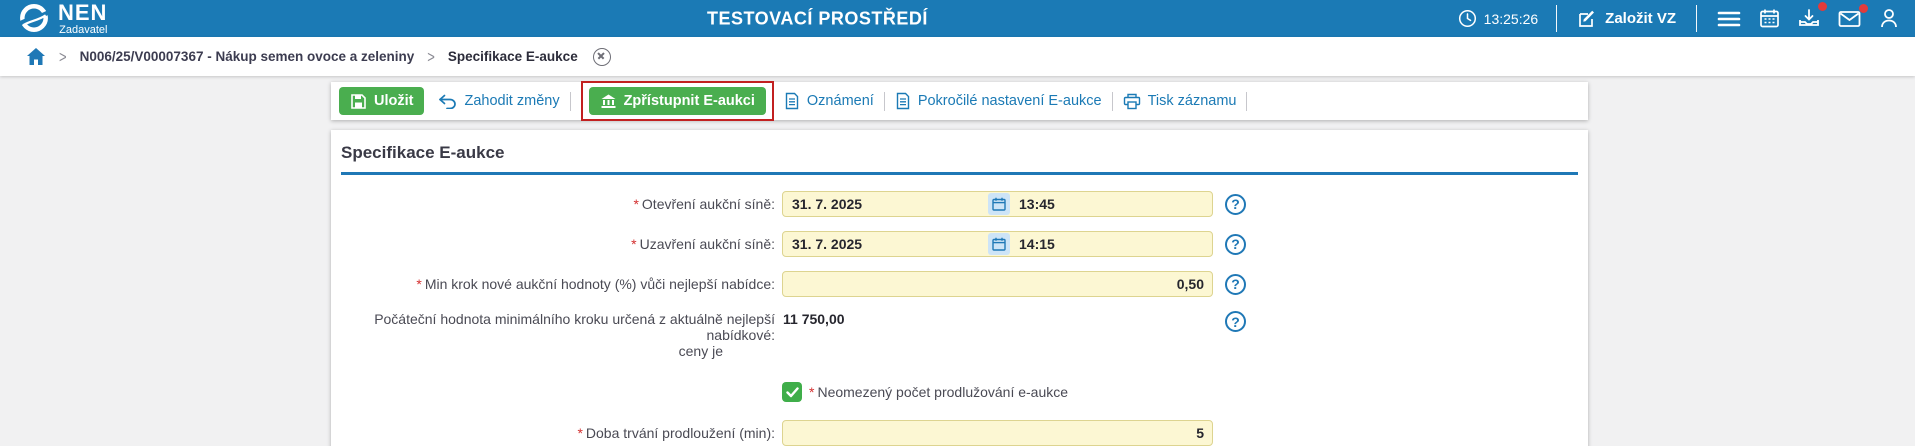  I want to click on open-time-value: 13:45, so click(1037, 204).